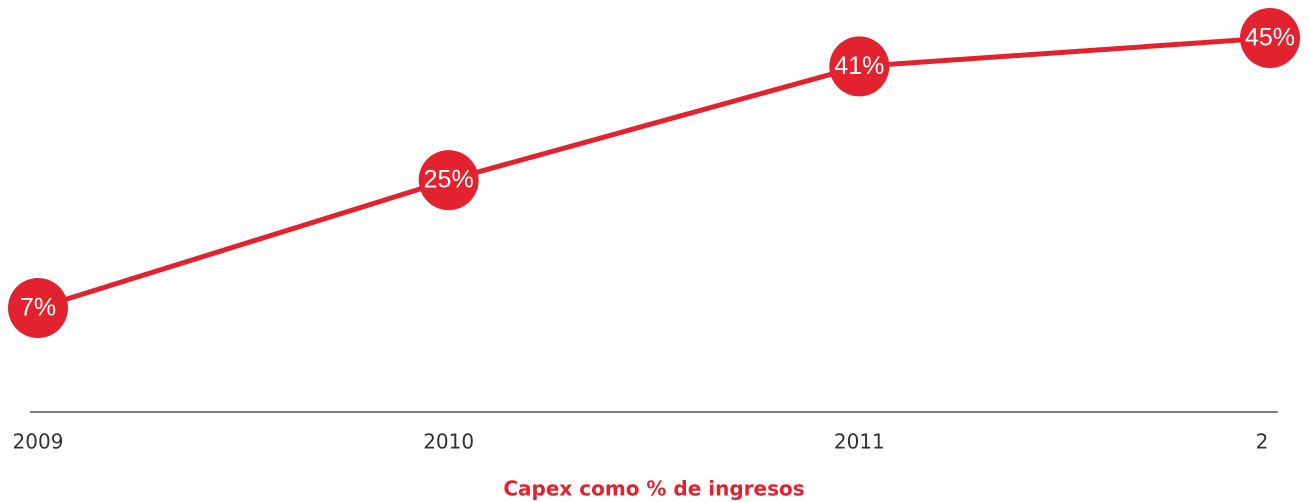 This screenshot has width=1309, height=502. I want to click on chart-title: Capex como % de ingresos, so click(653, 489).